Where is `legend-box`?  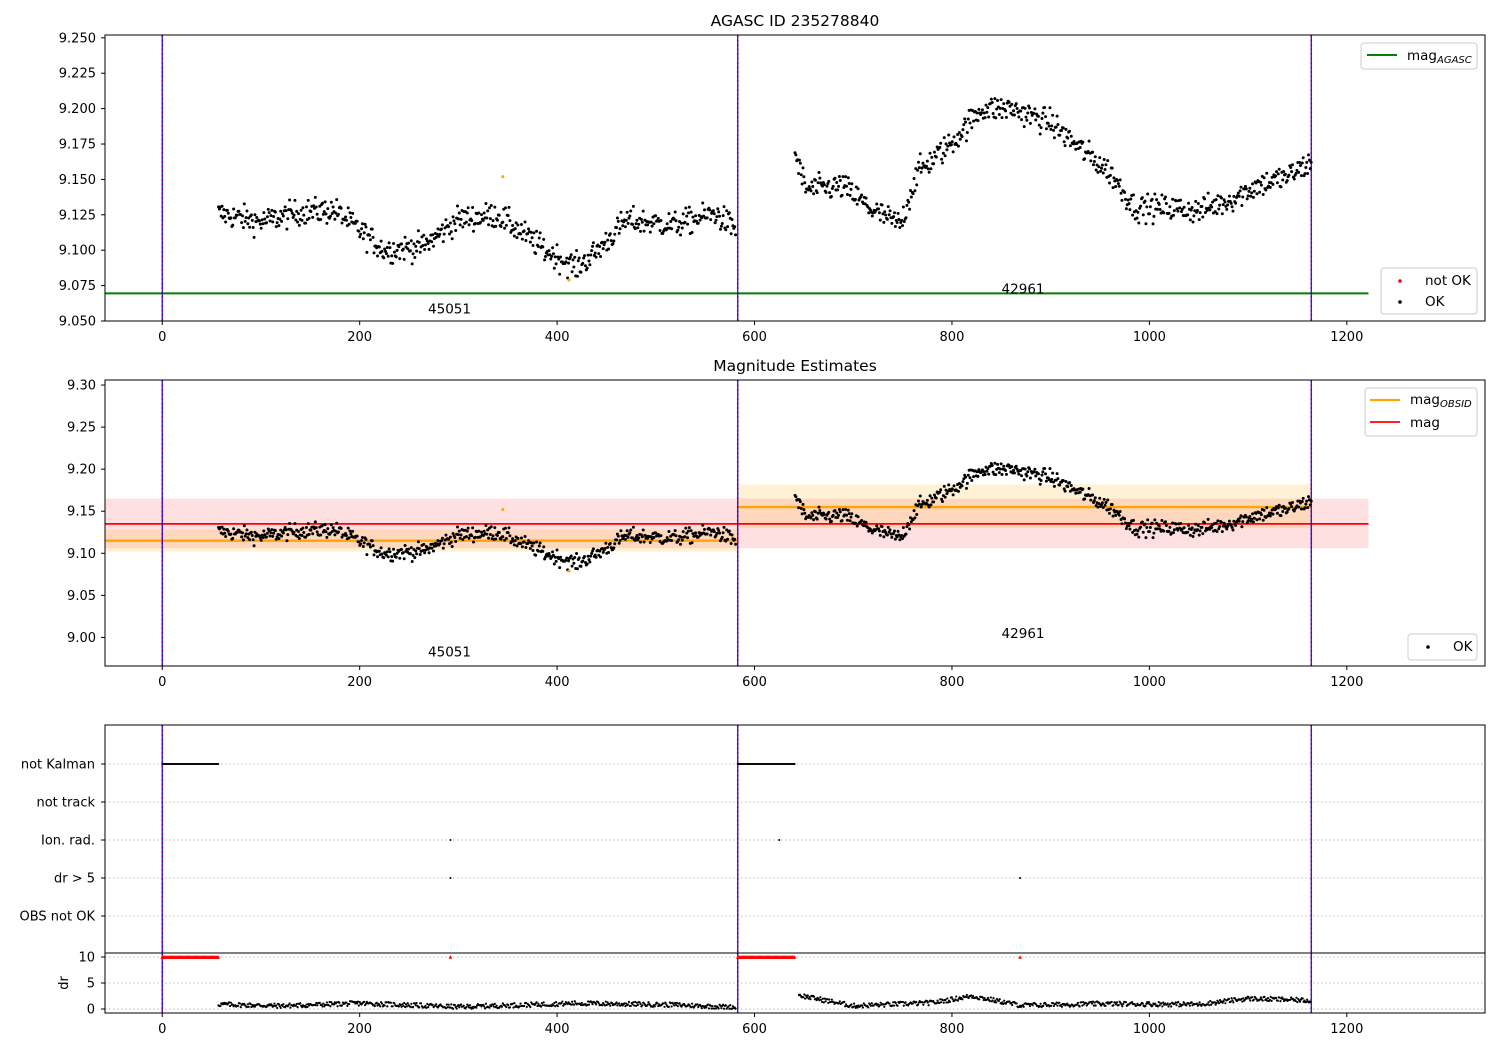
legend-box is located at coordinates (1442, 647).